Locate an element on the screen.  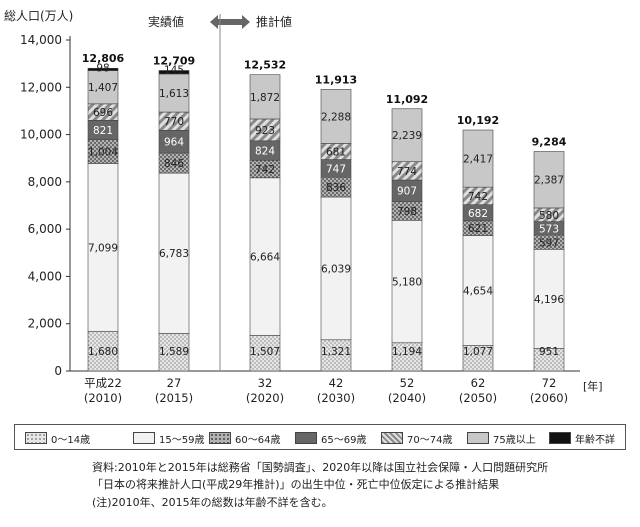
period-estimate-label: 推計値 is located at coordinates (261, 21).